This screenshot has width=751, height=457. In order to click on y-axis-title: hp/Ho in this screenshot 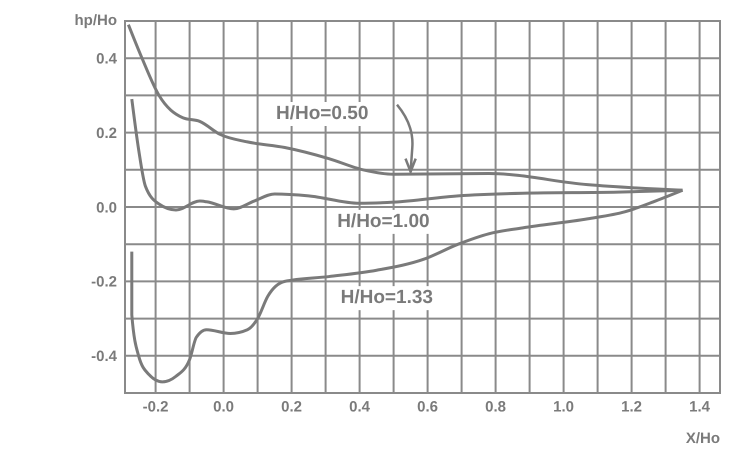, I will do `click(95, 20)`.